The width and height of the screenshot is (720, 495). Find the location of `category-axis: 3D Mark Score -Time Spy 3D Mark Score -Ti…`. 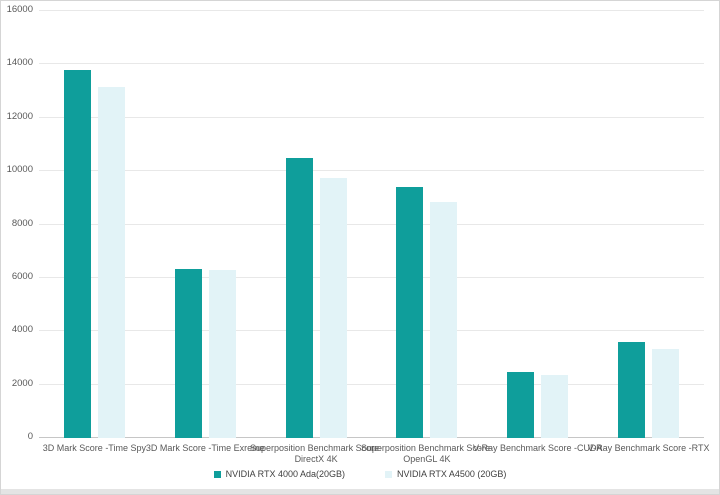

category-axis: 3D Mark Score -Time Spy 3D Mark Score -Ti… is located at coordinates (374, 456).